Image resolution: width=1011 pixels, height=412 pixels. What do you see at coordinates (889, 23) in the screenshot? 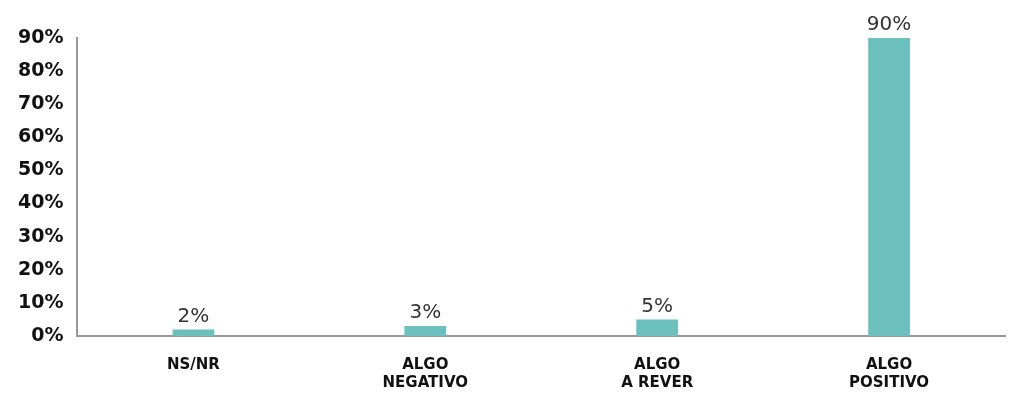
I see `data-label: 90%` at bounding box center [889, 23].